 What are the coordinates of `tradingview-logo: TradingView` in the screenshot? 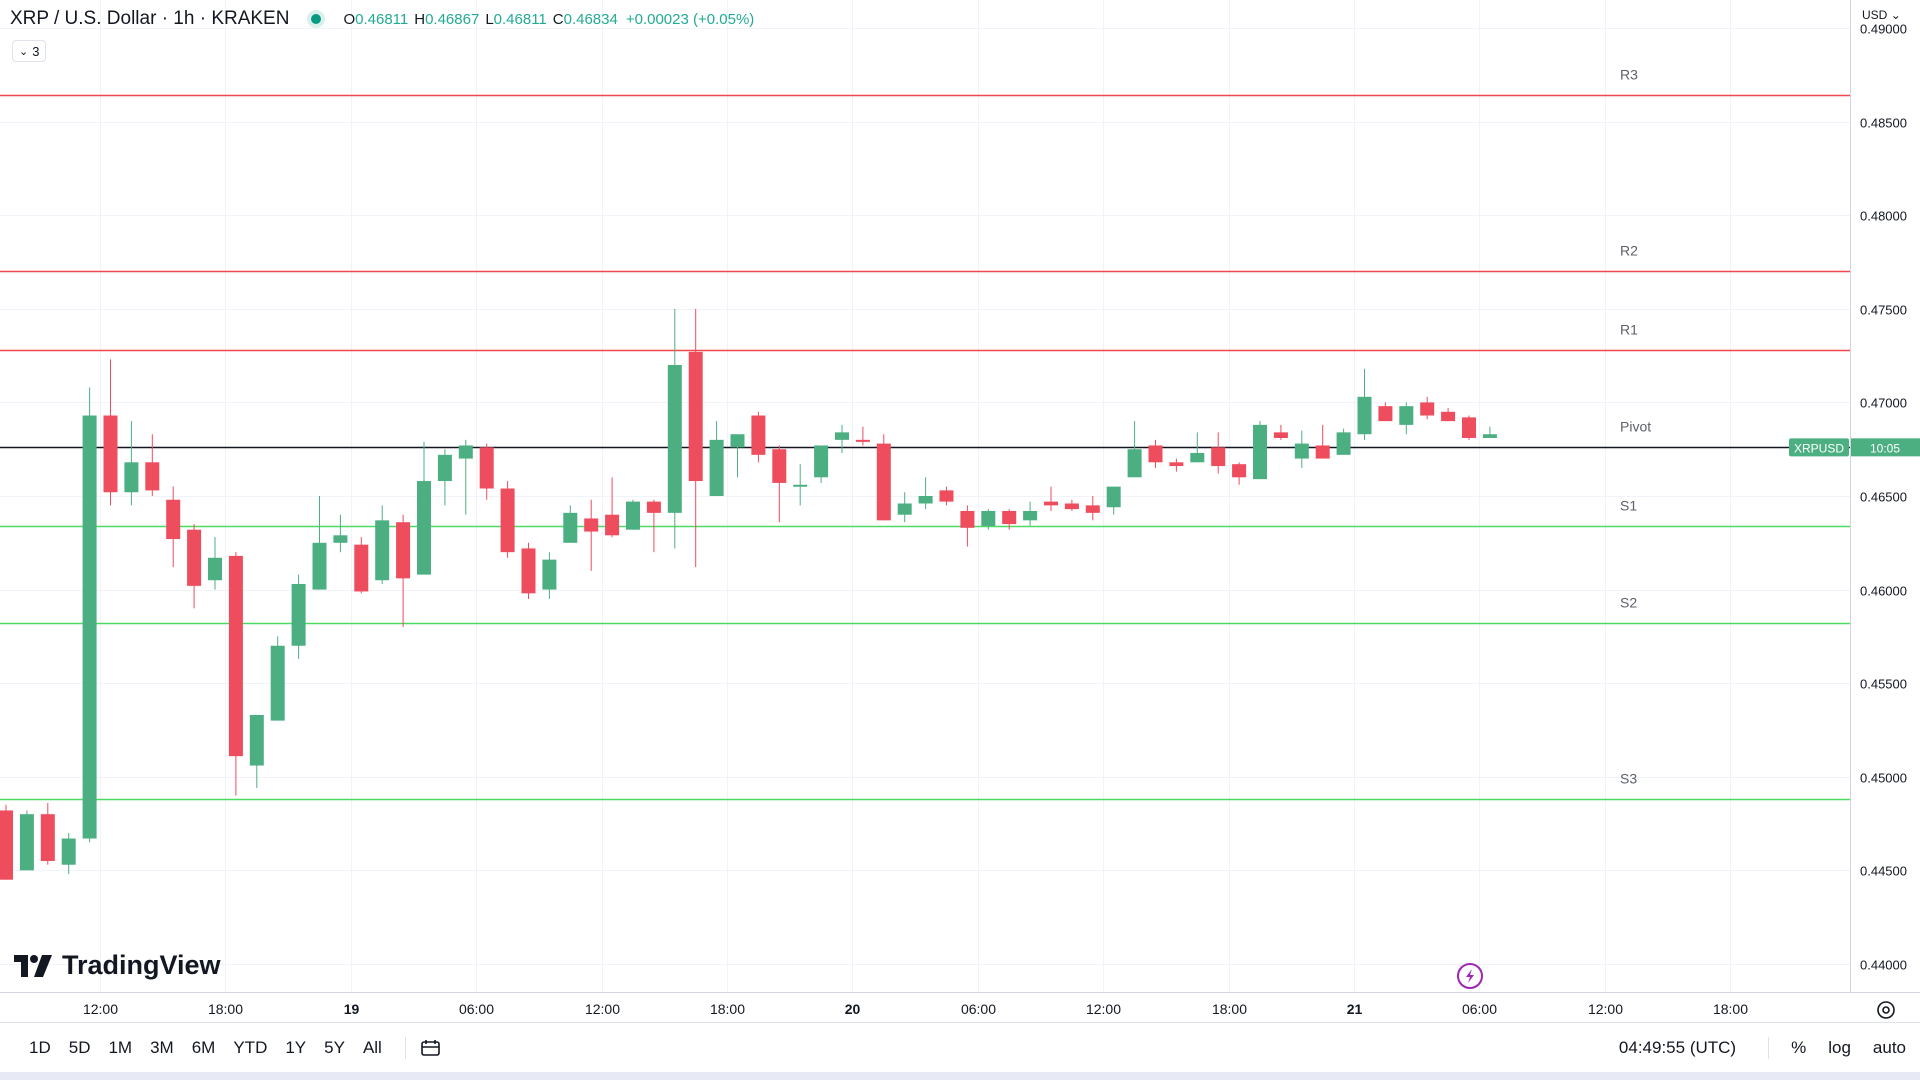 It's located at (117, 965).